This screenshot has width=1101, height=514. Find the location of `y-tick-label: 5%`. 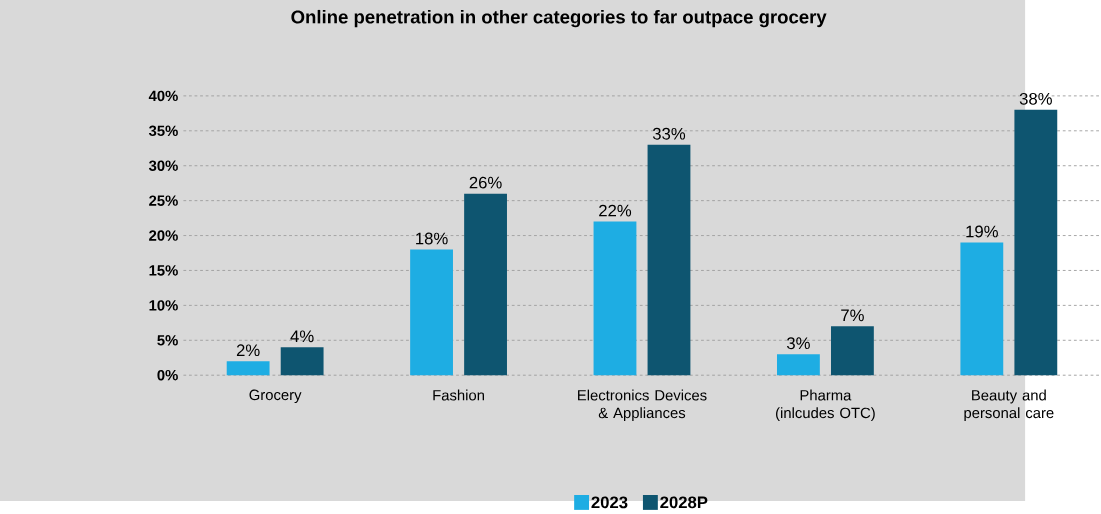

y-tick-label: 5% is located at coordinates (167, 340).